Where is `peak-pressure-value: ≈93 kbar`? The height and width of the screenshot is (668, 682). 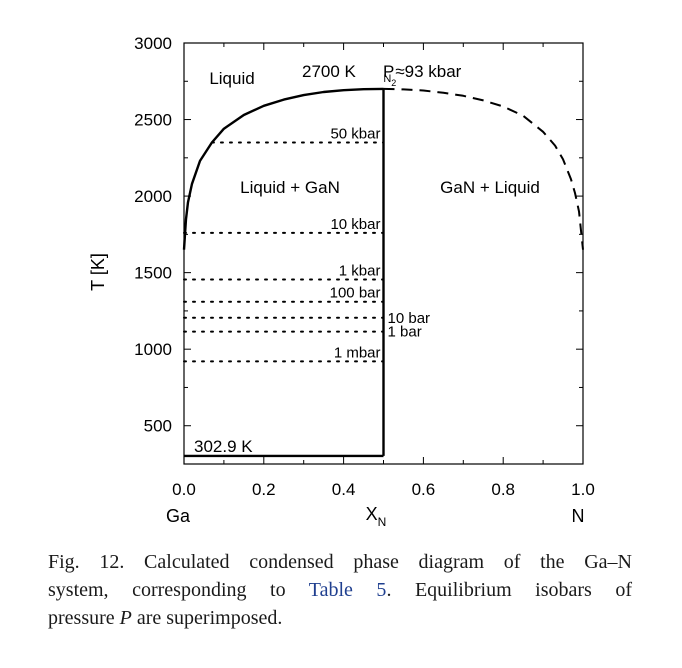
peak-pressure-value: ≈93 kbar is located at coordinates (428, 71).